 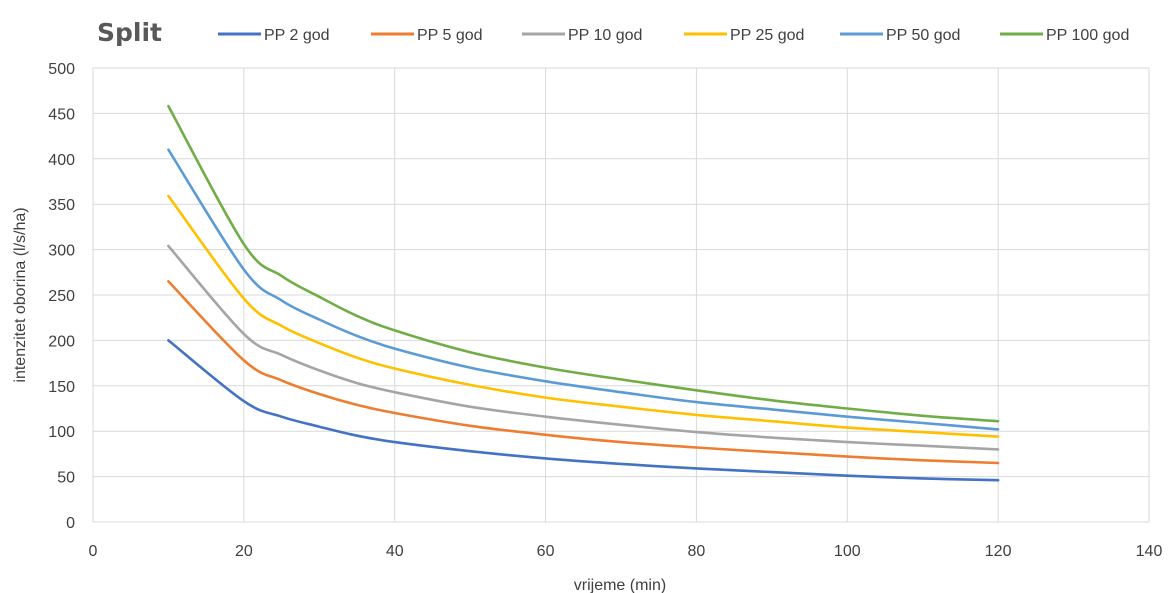 I want to click on legend-label: PP 10 god, so click(x=605, y=35).